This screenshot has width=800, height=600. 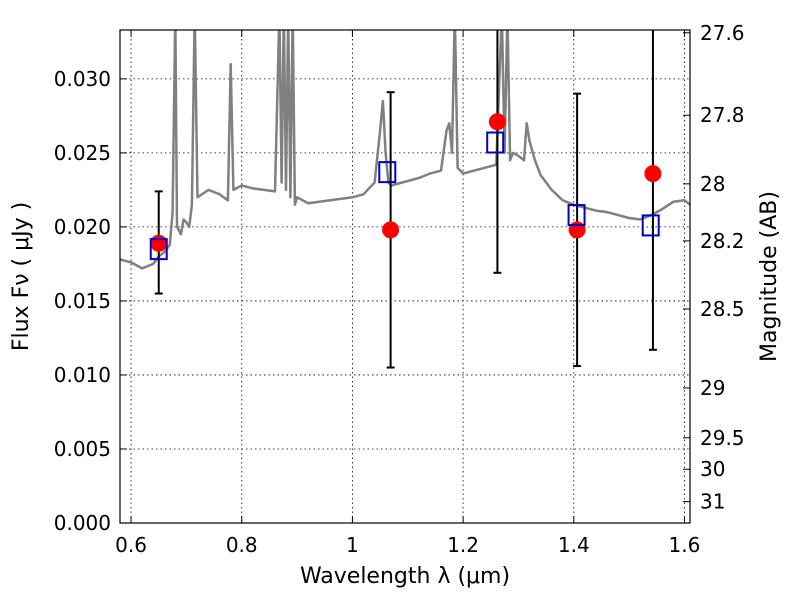 What do you see at coordinates (82, 449) in the screenshot?
I see `y-tick-label: 0.005` at bounding box center [82, 449].